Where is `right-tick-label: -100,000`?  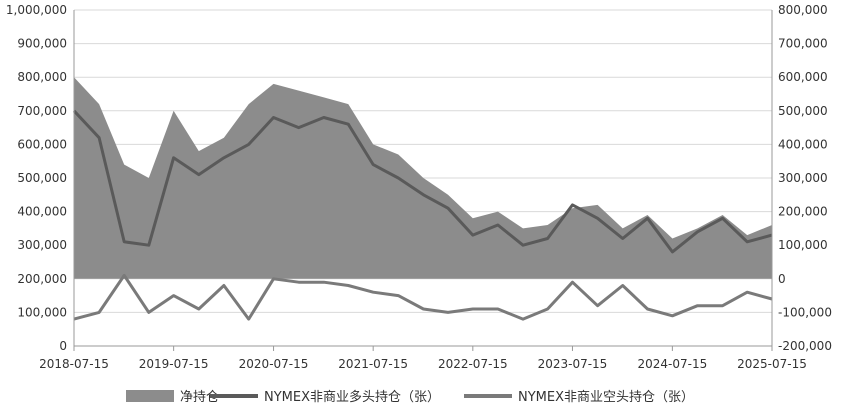
right-tick-label: -100,000 is located at coordinates (805, 312).